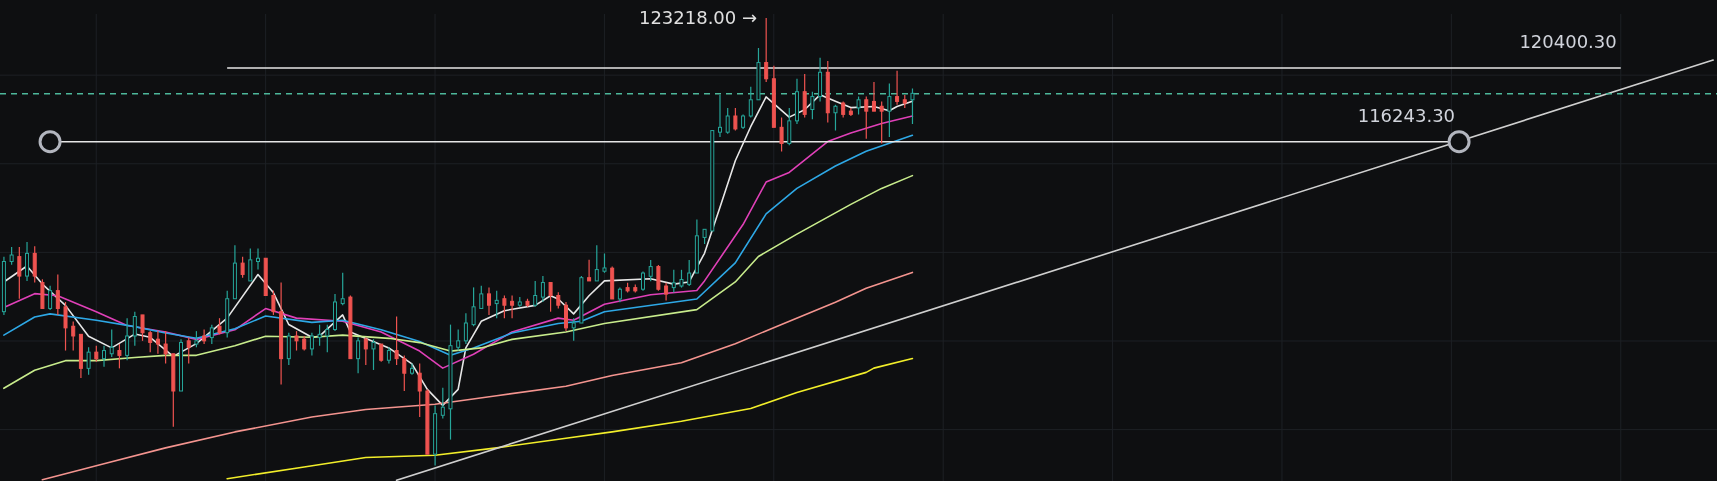  I want to click on annotation: 123218.00 →, so click(698, 18).